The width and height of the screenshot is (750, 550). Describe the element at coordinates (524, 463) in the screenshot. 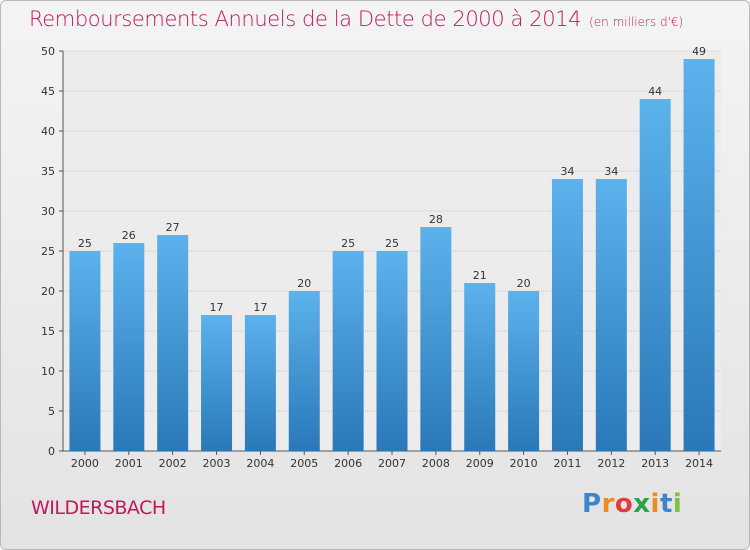

I see `x-tick-label: 2010` at that location.